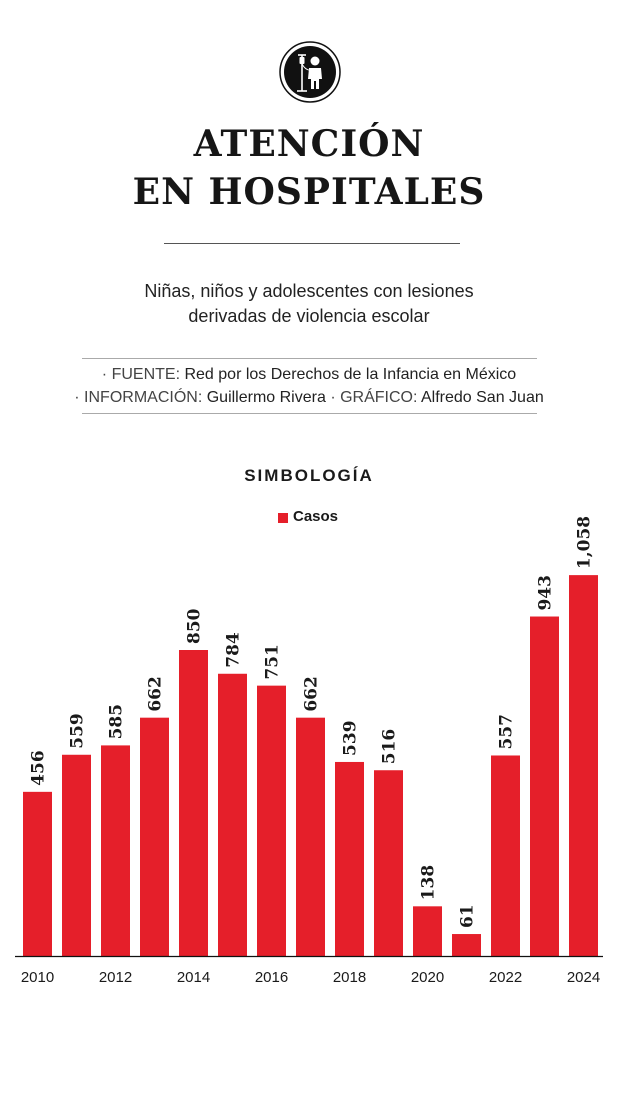 The width and height of the screenshot is (618, 1106). Describe the element at coordinates (234, 650) in the screenshot. I see `data-label-2015: 784` at that location.